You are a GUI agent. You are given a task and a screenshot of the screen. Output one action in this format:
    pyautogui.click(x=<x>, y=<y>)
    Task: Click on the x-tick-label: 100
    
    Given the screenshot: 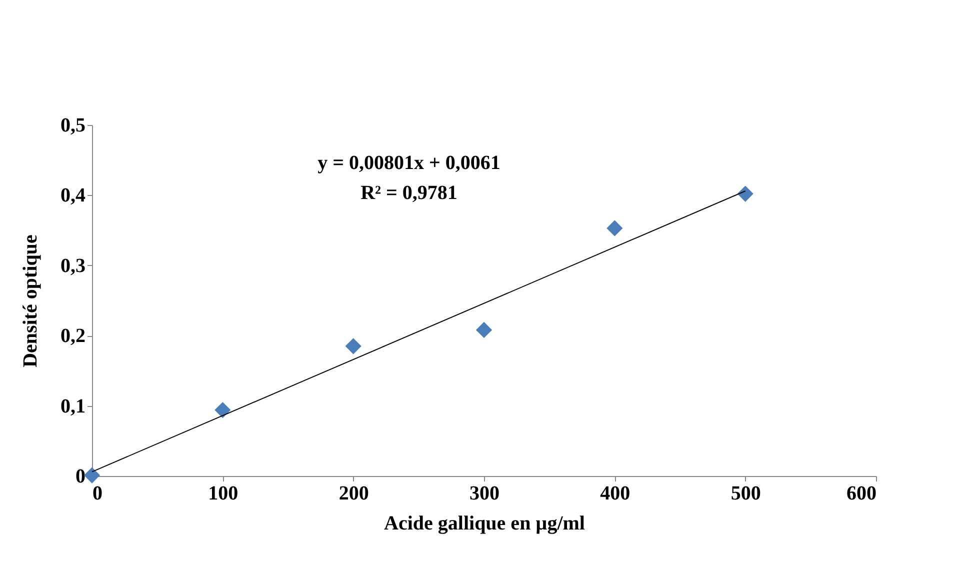 What is the action you would take?
    pyautogui.click(x=223, y=493)
    